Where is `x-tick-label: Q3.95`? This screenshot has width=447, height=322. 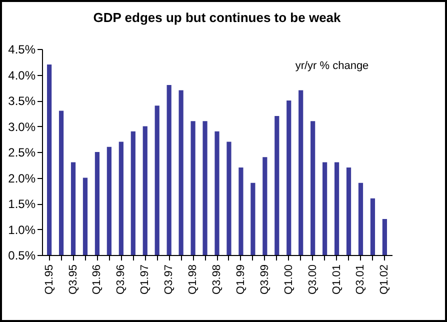 x-tick-label: Q3.95 is located at coordinates (73, 279).